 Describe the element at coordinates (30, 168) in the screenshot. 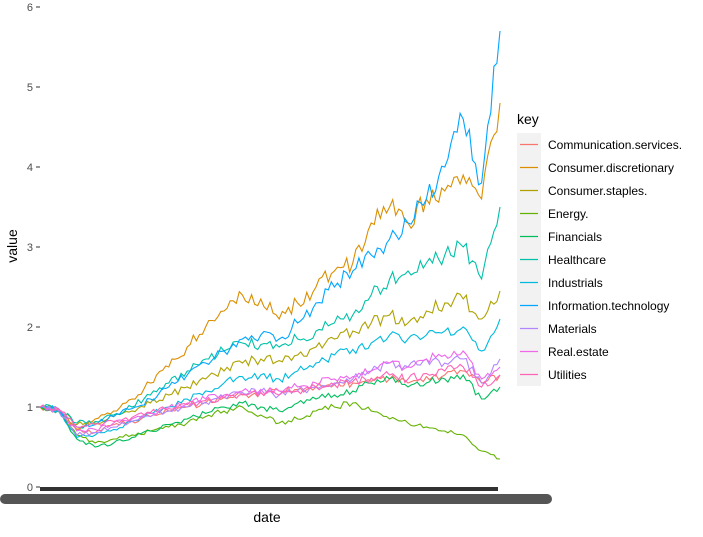

I see `y-tick-label: 4` at that location.